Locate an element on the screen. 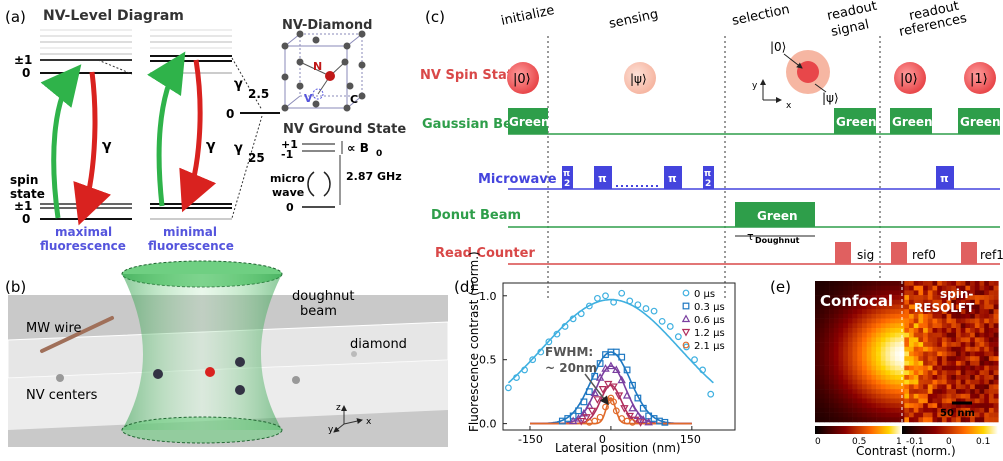 The height and width of the screenshot is (461, 1003). minimal-label: minimal is located at coordinates (190, 232).